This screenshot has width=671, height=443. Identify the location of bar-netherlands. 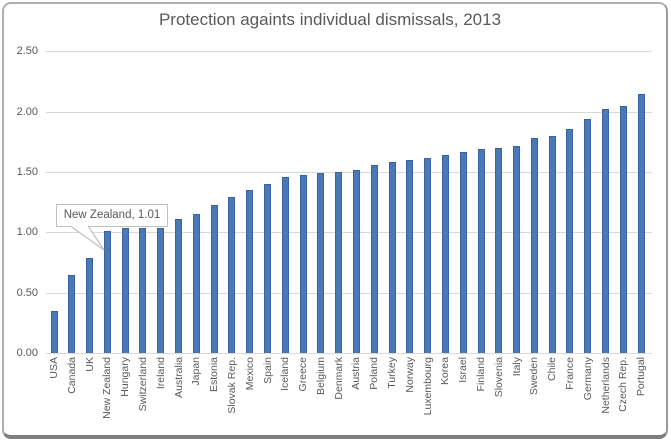
(605, 231).